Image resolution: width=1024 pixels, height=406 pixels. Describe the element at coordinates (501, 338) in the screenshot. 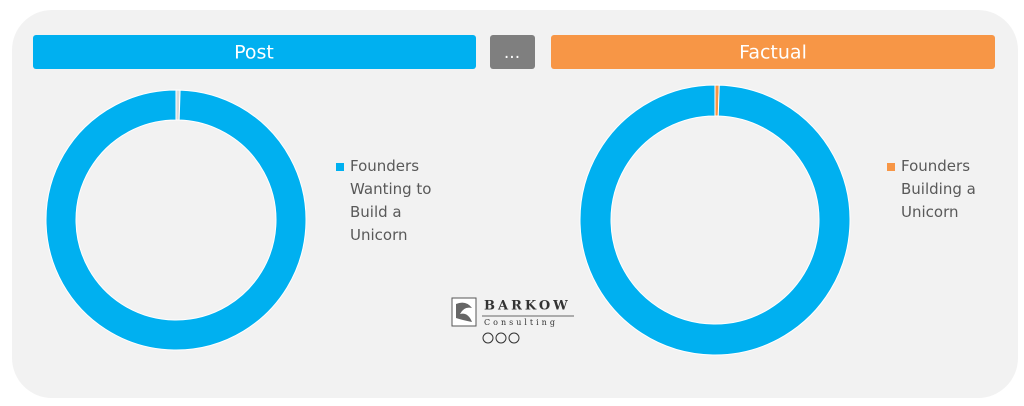

I see `license-icons` at that location.